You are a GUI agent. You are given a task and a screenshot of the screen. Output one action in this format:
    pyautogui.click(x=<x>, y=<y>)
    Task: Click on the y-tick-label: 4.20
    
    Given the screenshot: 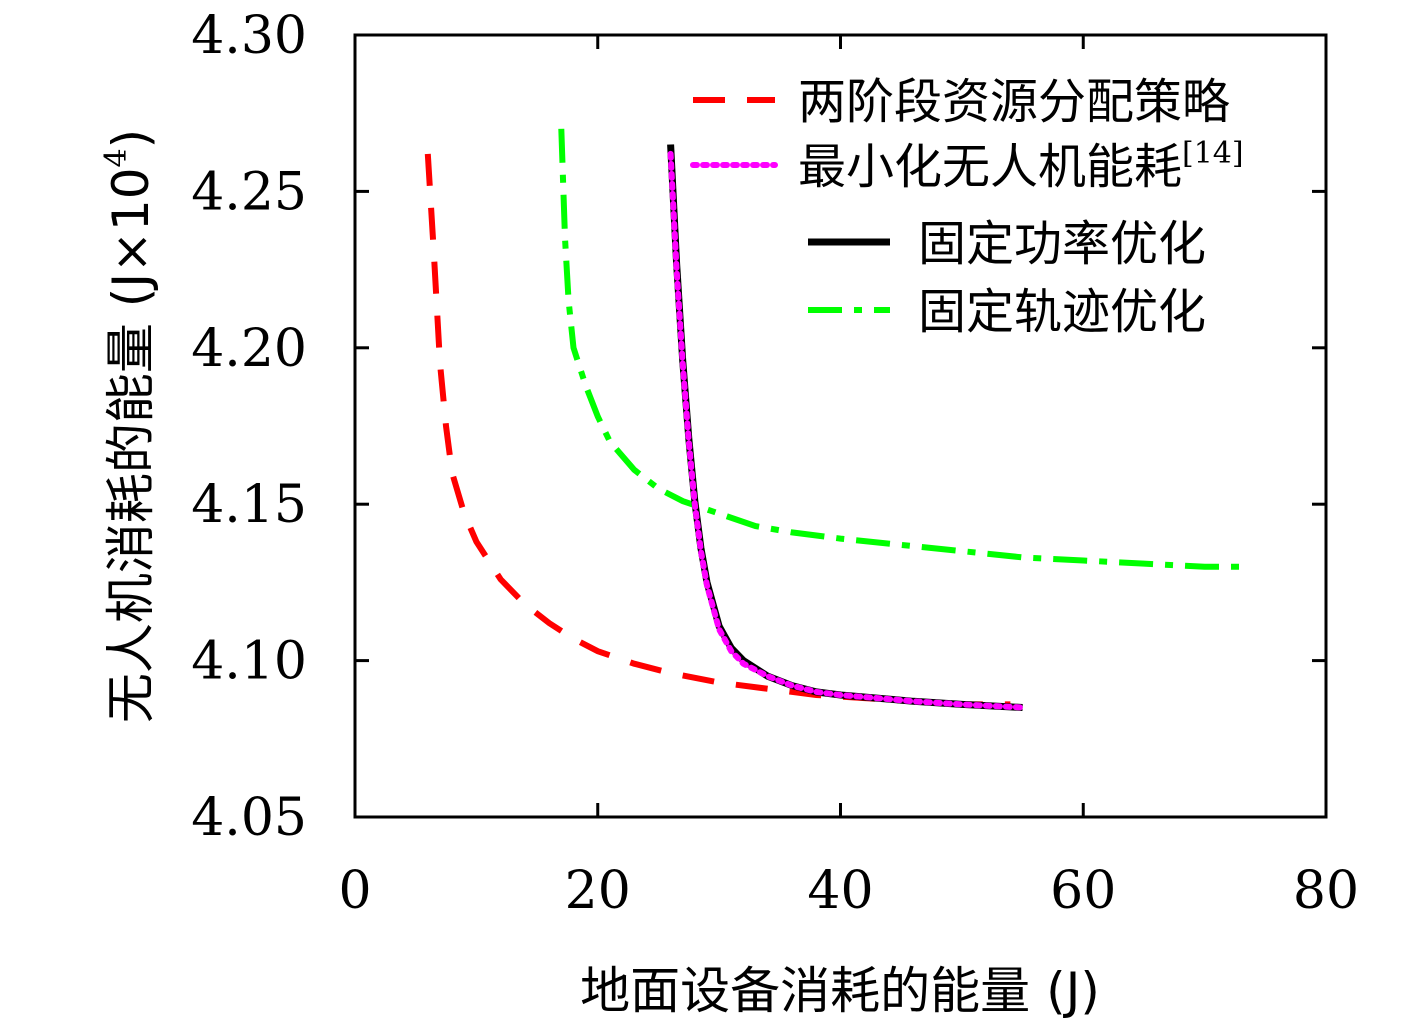 What is the action you would take?
    pyautogui.click(x=249, y=349)
    